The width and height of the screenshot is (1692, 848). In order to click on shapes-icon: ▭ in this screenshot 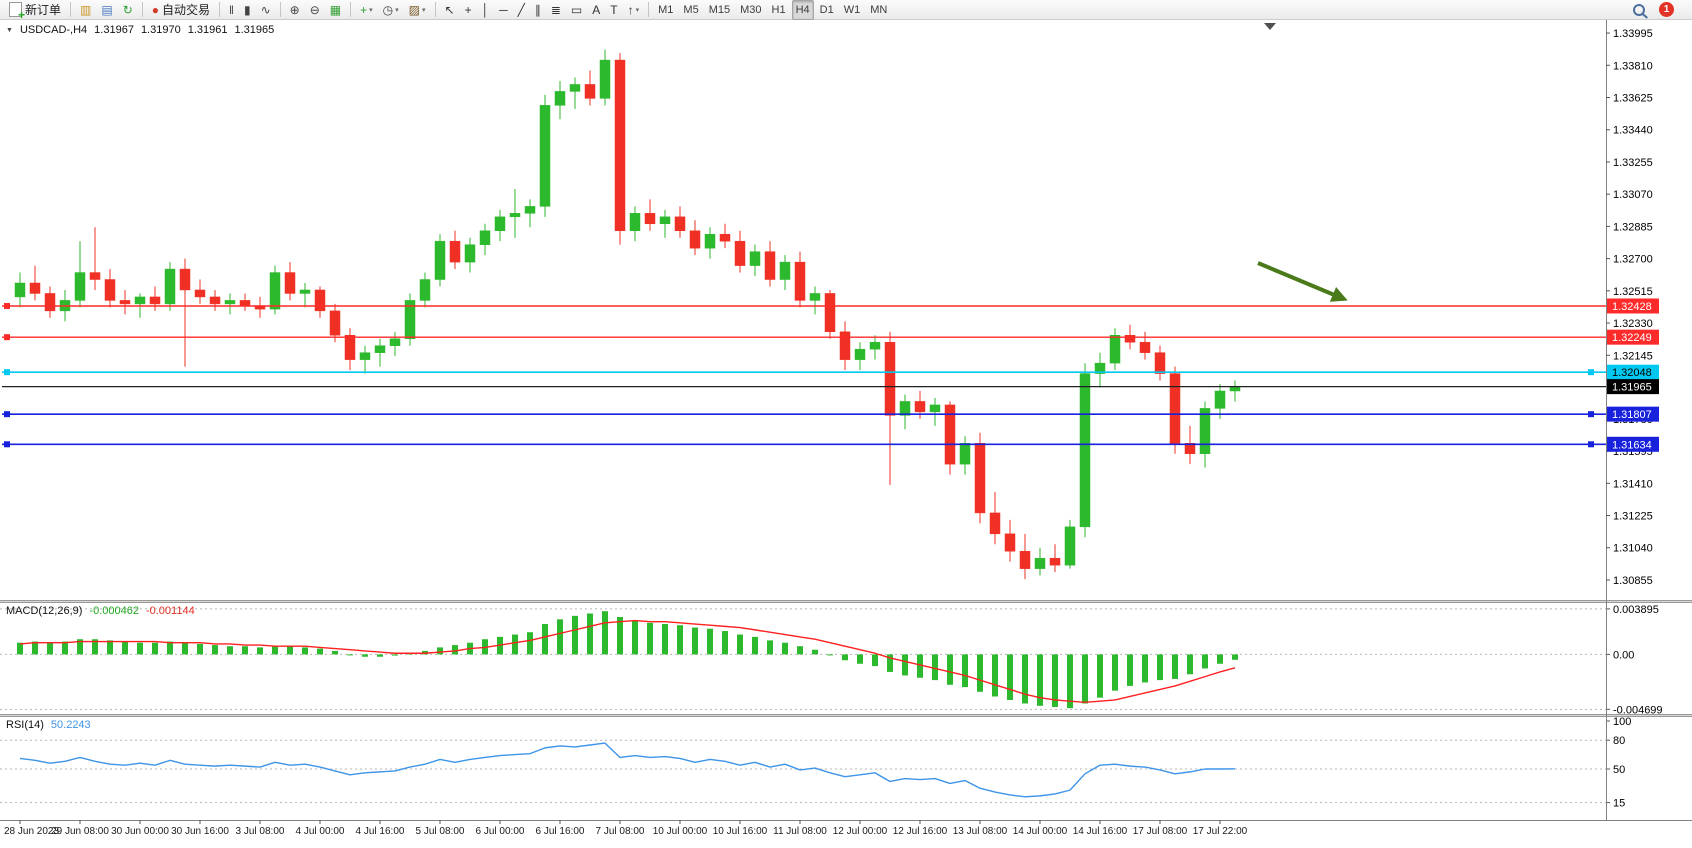, I will do `click(576, 9)`.